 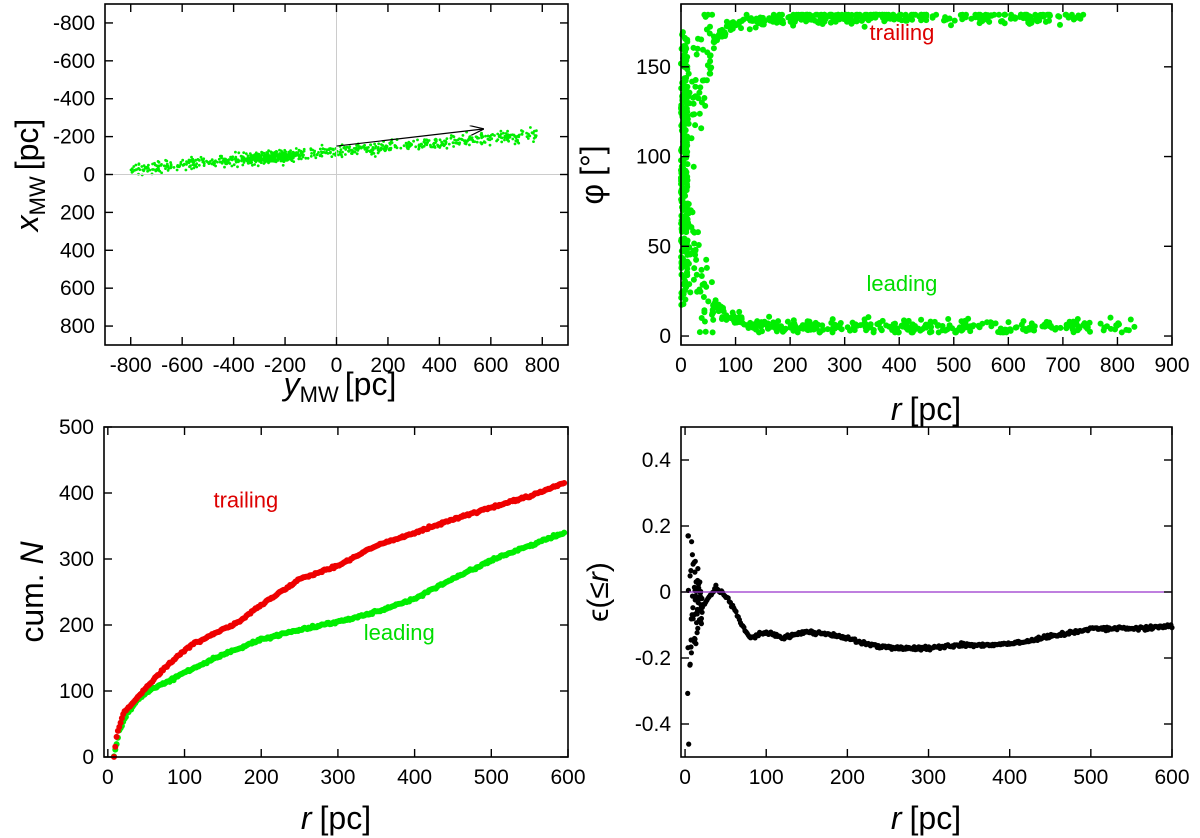 I want to click on p3-y-tick-label: 200, so click(x=76, y=625).